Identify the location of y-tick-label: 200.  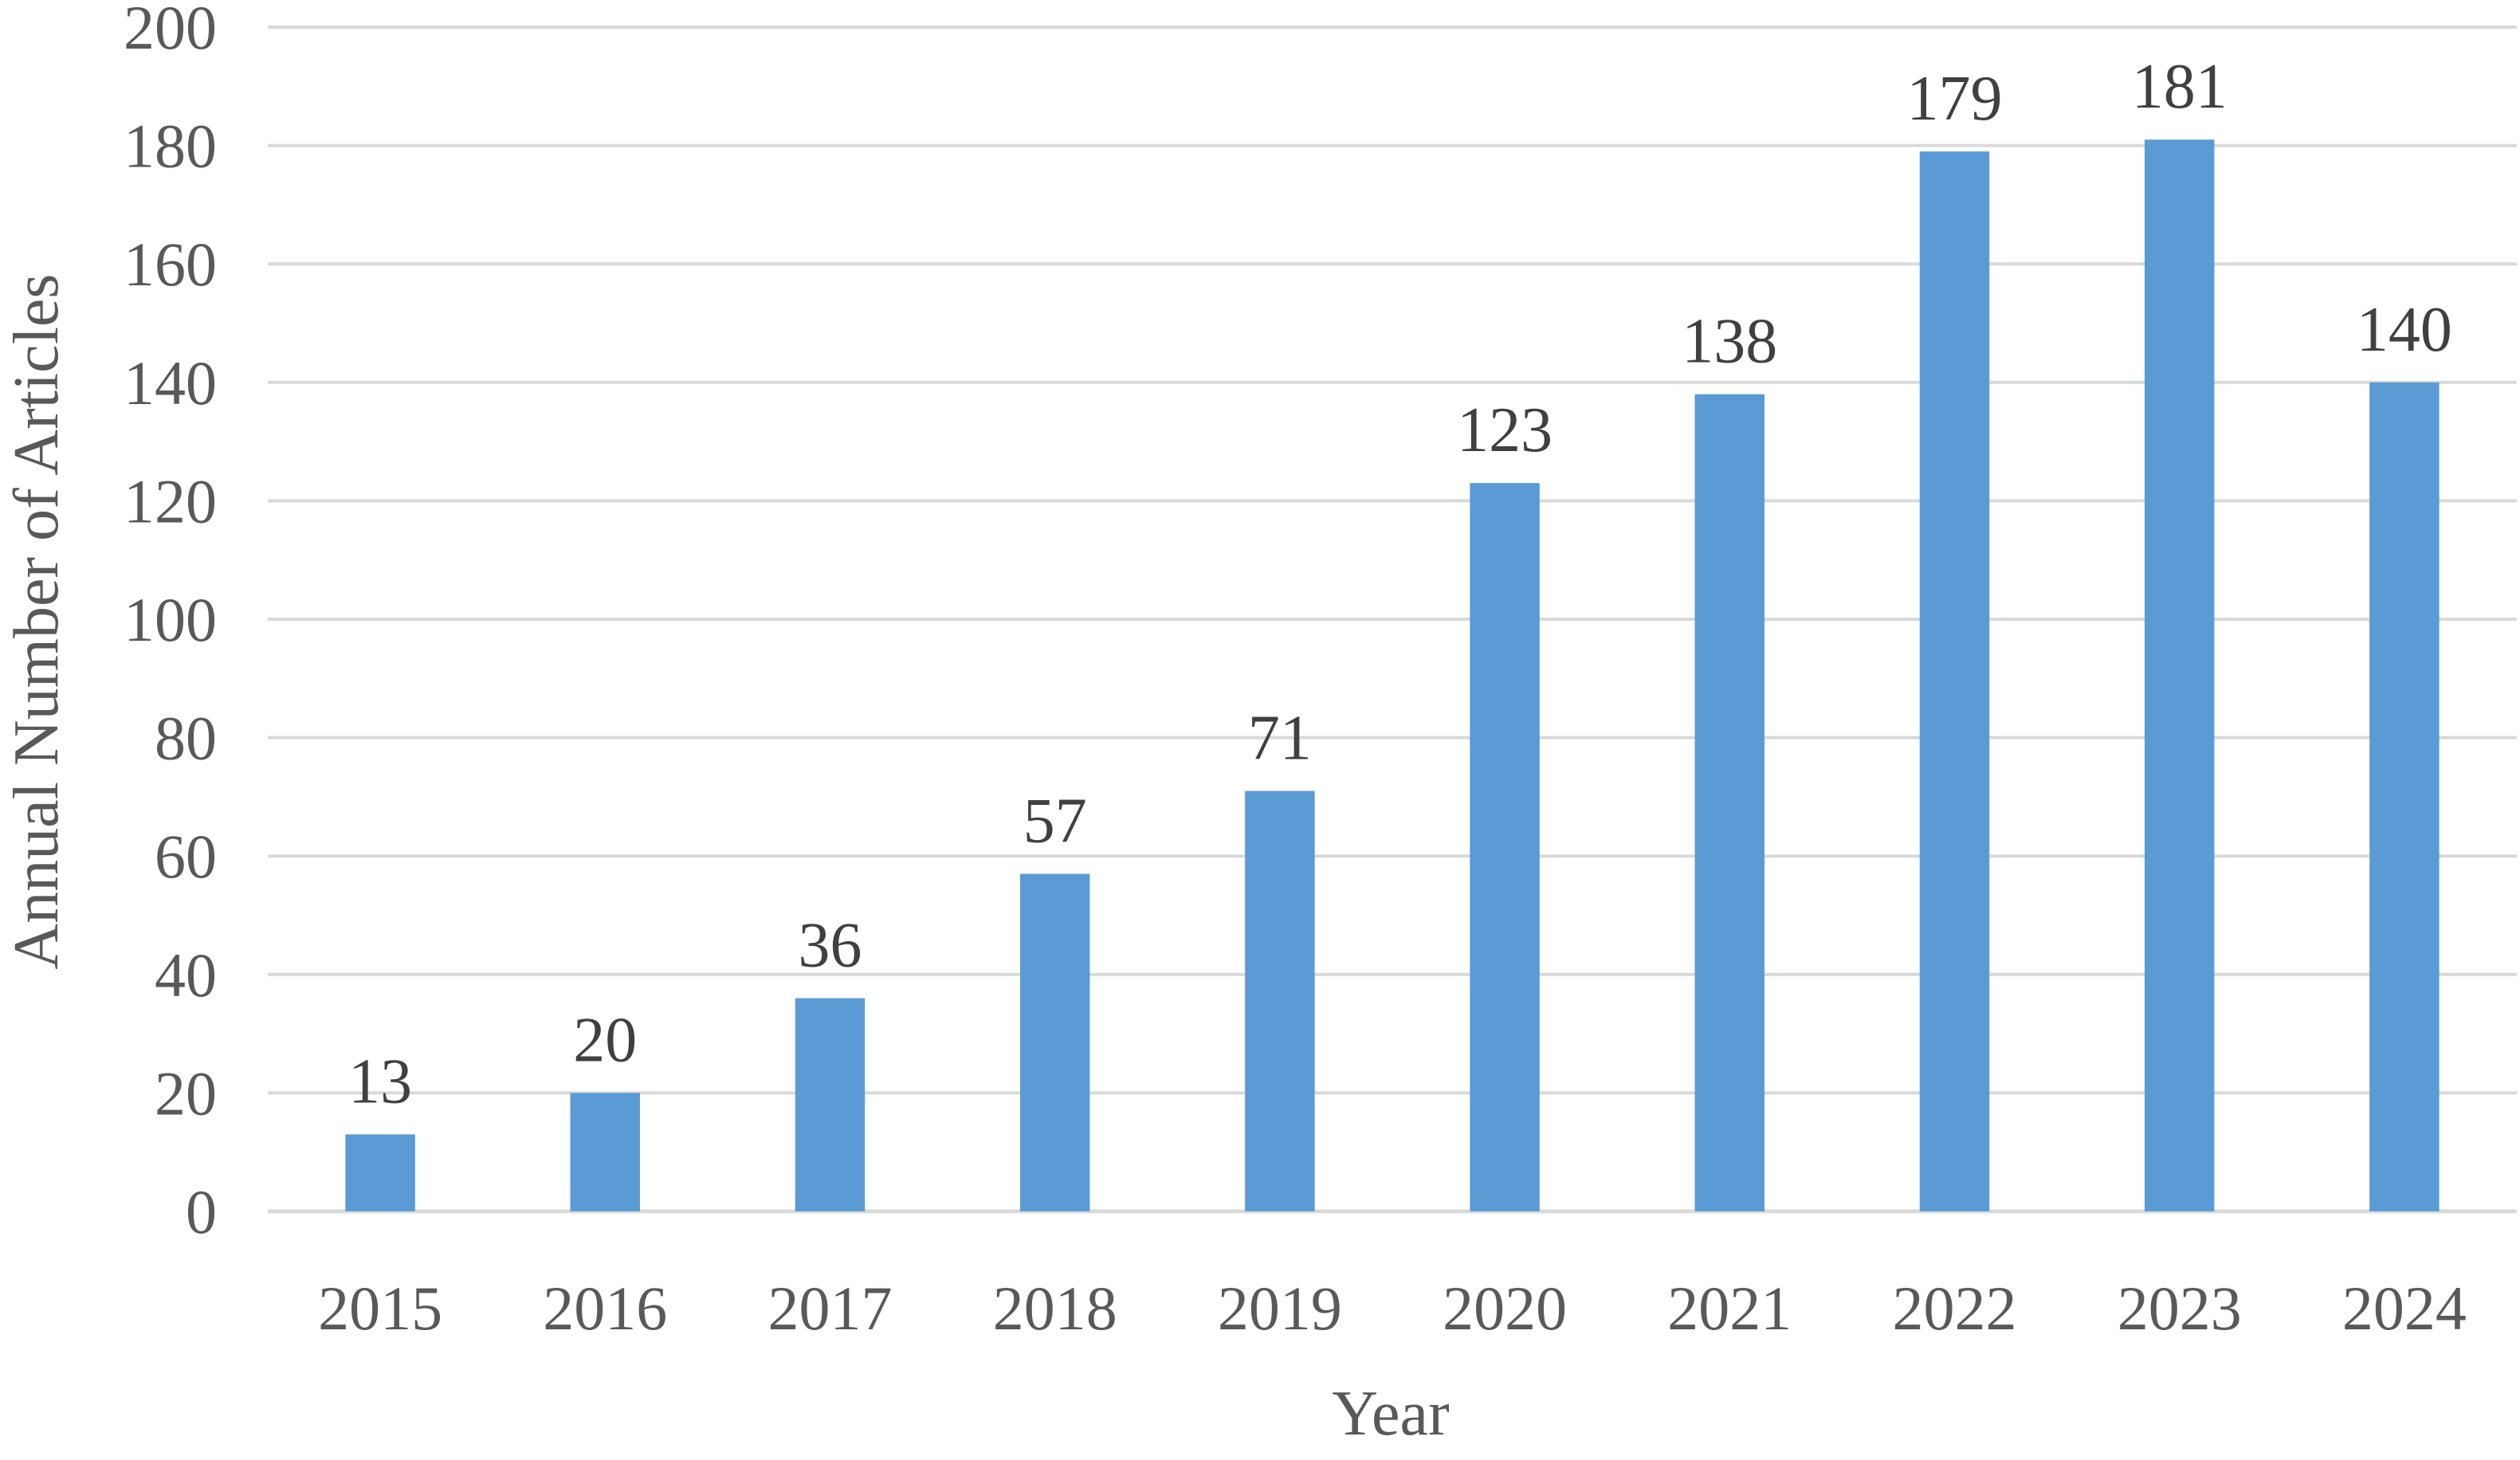
(170, 31).